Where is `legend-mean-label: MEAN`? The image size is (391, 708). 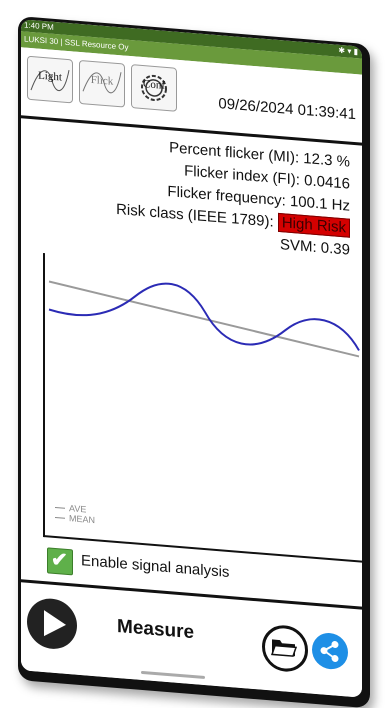
legend-mean-label: MEAN is located at coordinates (82, 519).